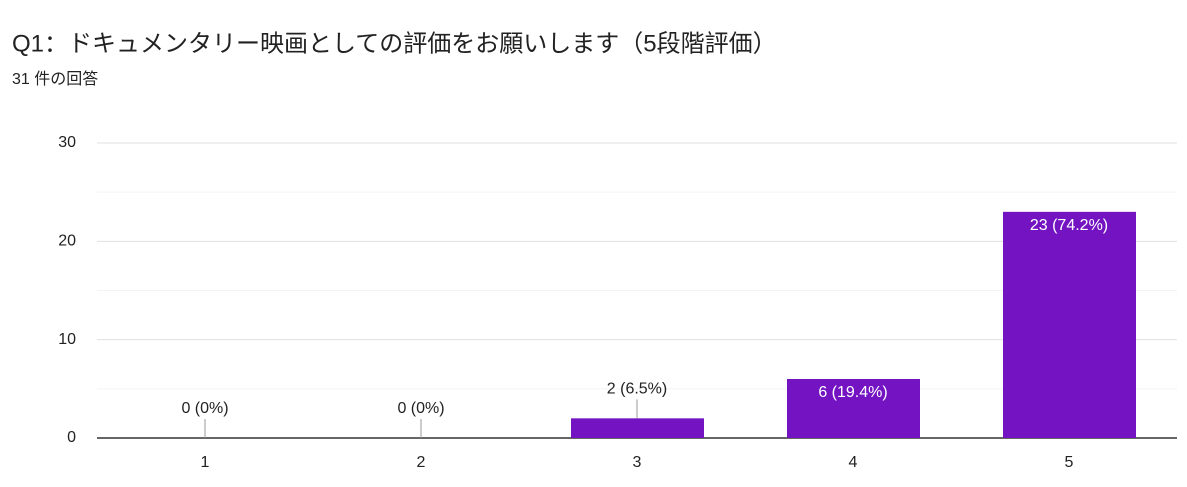 The image size is (1187, 487). Describe the element at coordinates (55, 79) in the screenshot. I see `chart-subtitle: 31 件の回答` at that location.